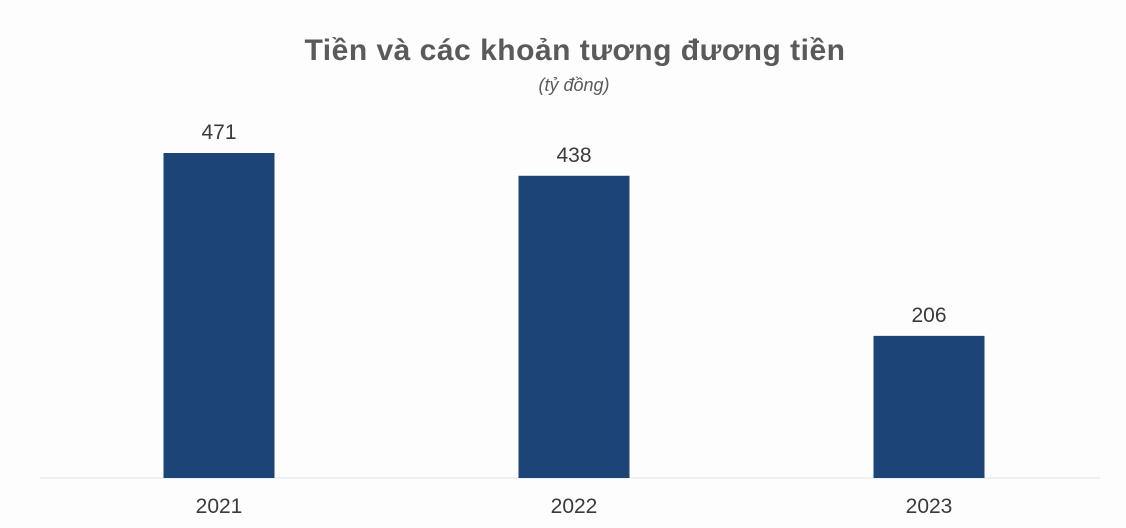 This screenshot has width=1126, height=528. I want to click on bar-2021, so click(219, 315).